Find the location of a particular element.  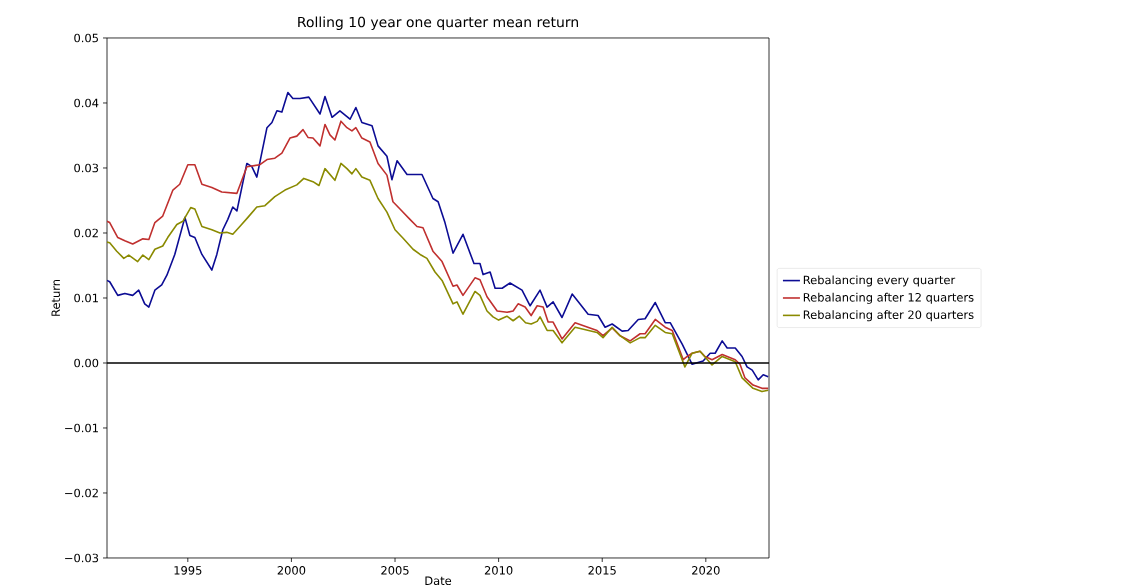

x-tick-label: 1995 is located at coordinates (188, 570).